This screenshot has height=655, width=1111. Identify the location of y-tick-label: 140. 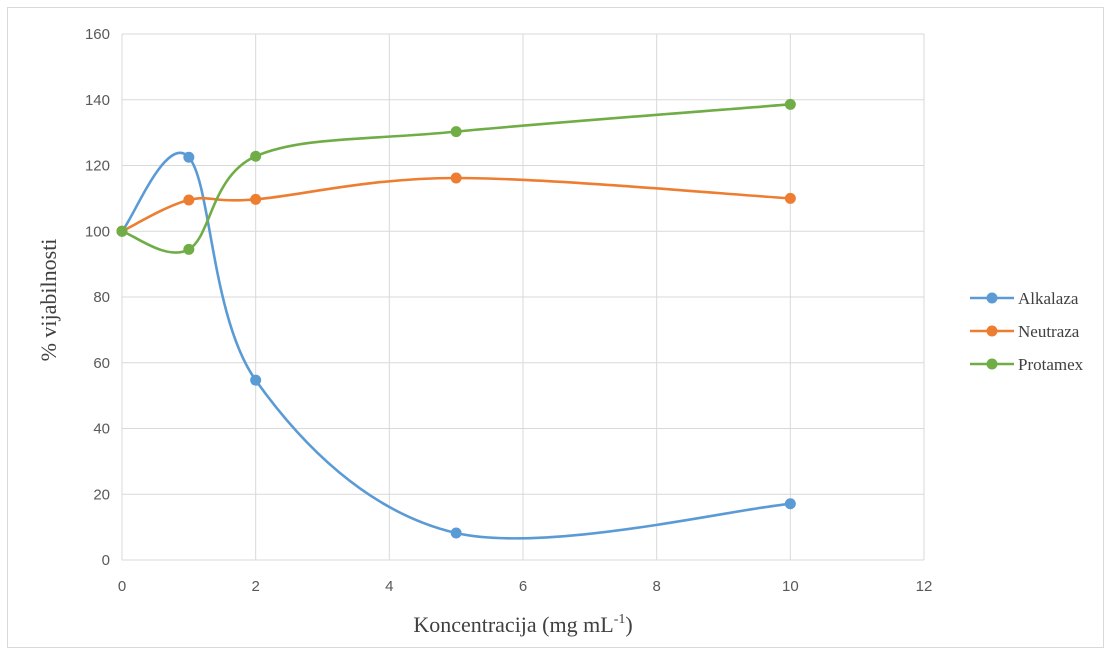
(97, 100).